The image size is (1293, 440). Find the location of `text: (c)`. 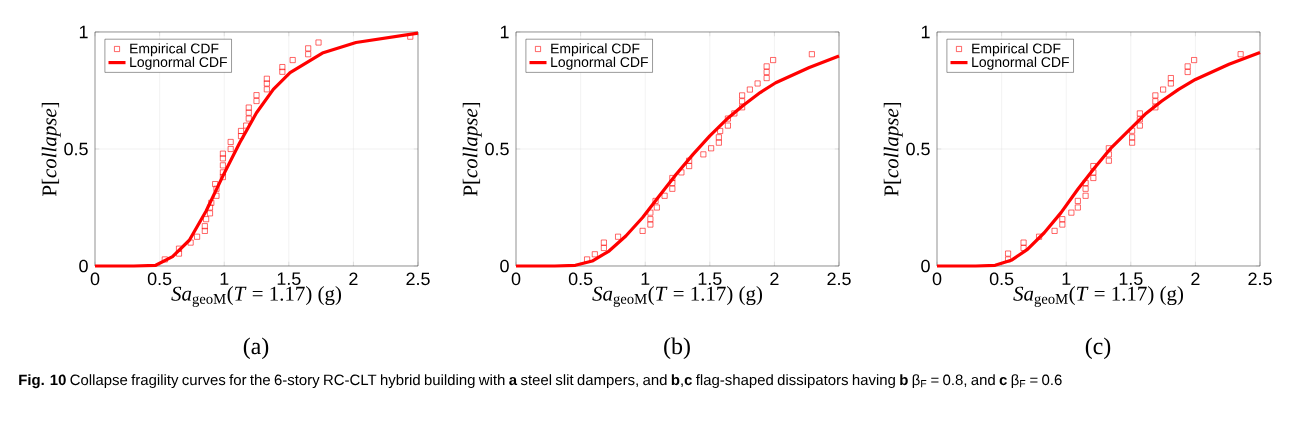

text: (c) is located at coordinates (1098, 348).